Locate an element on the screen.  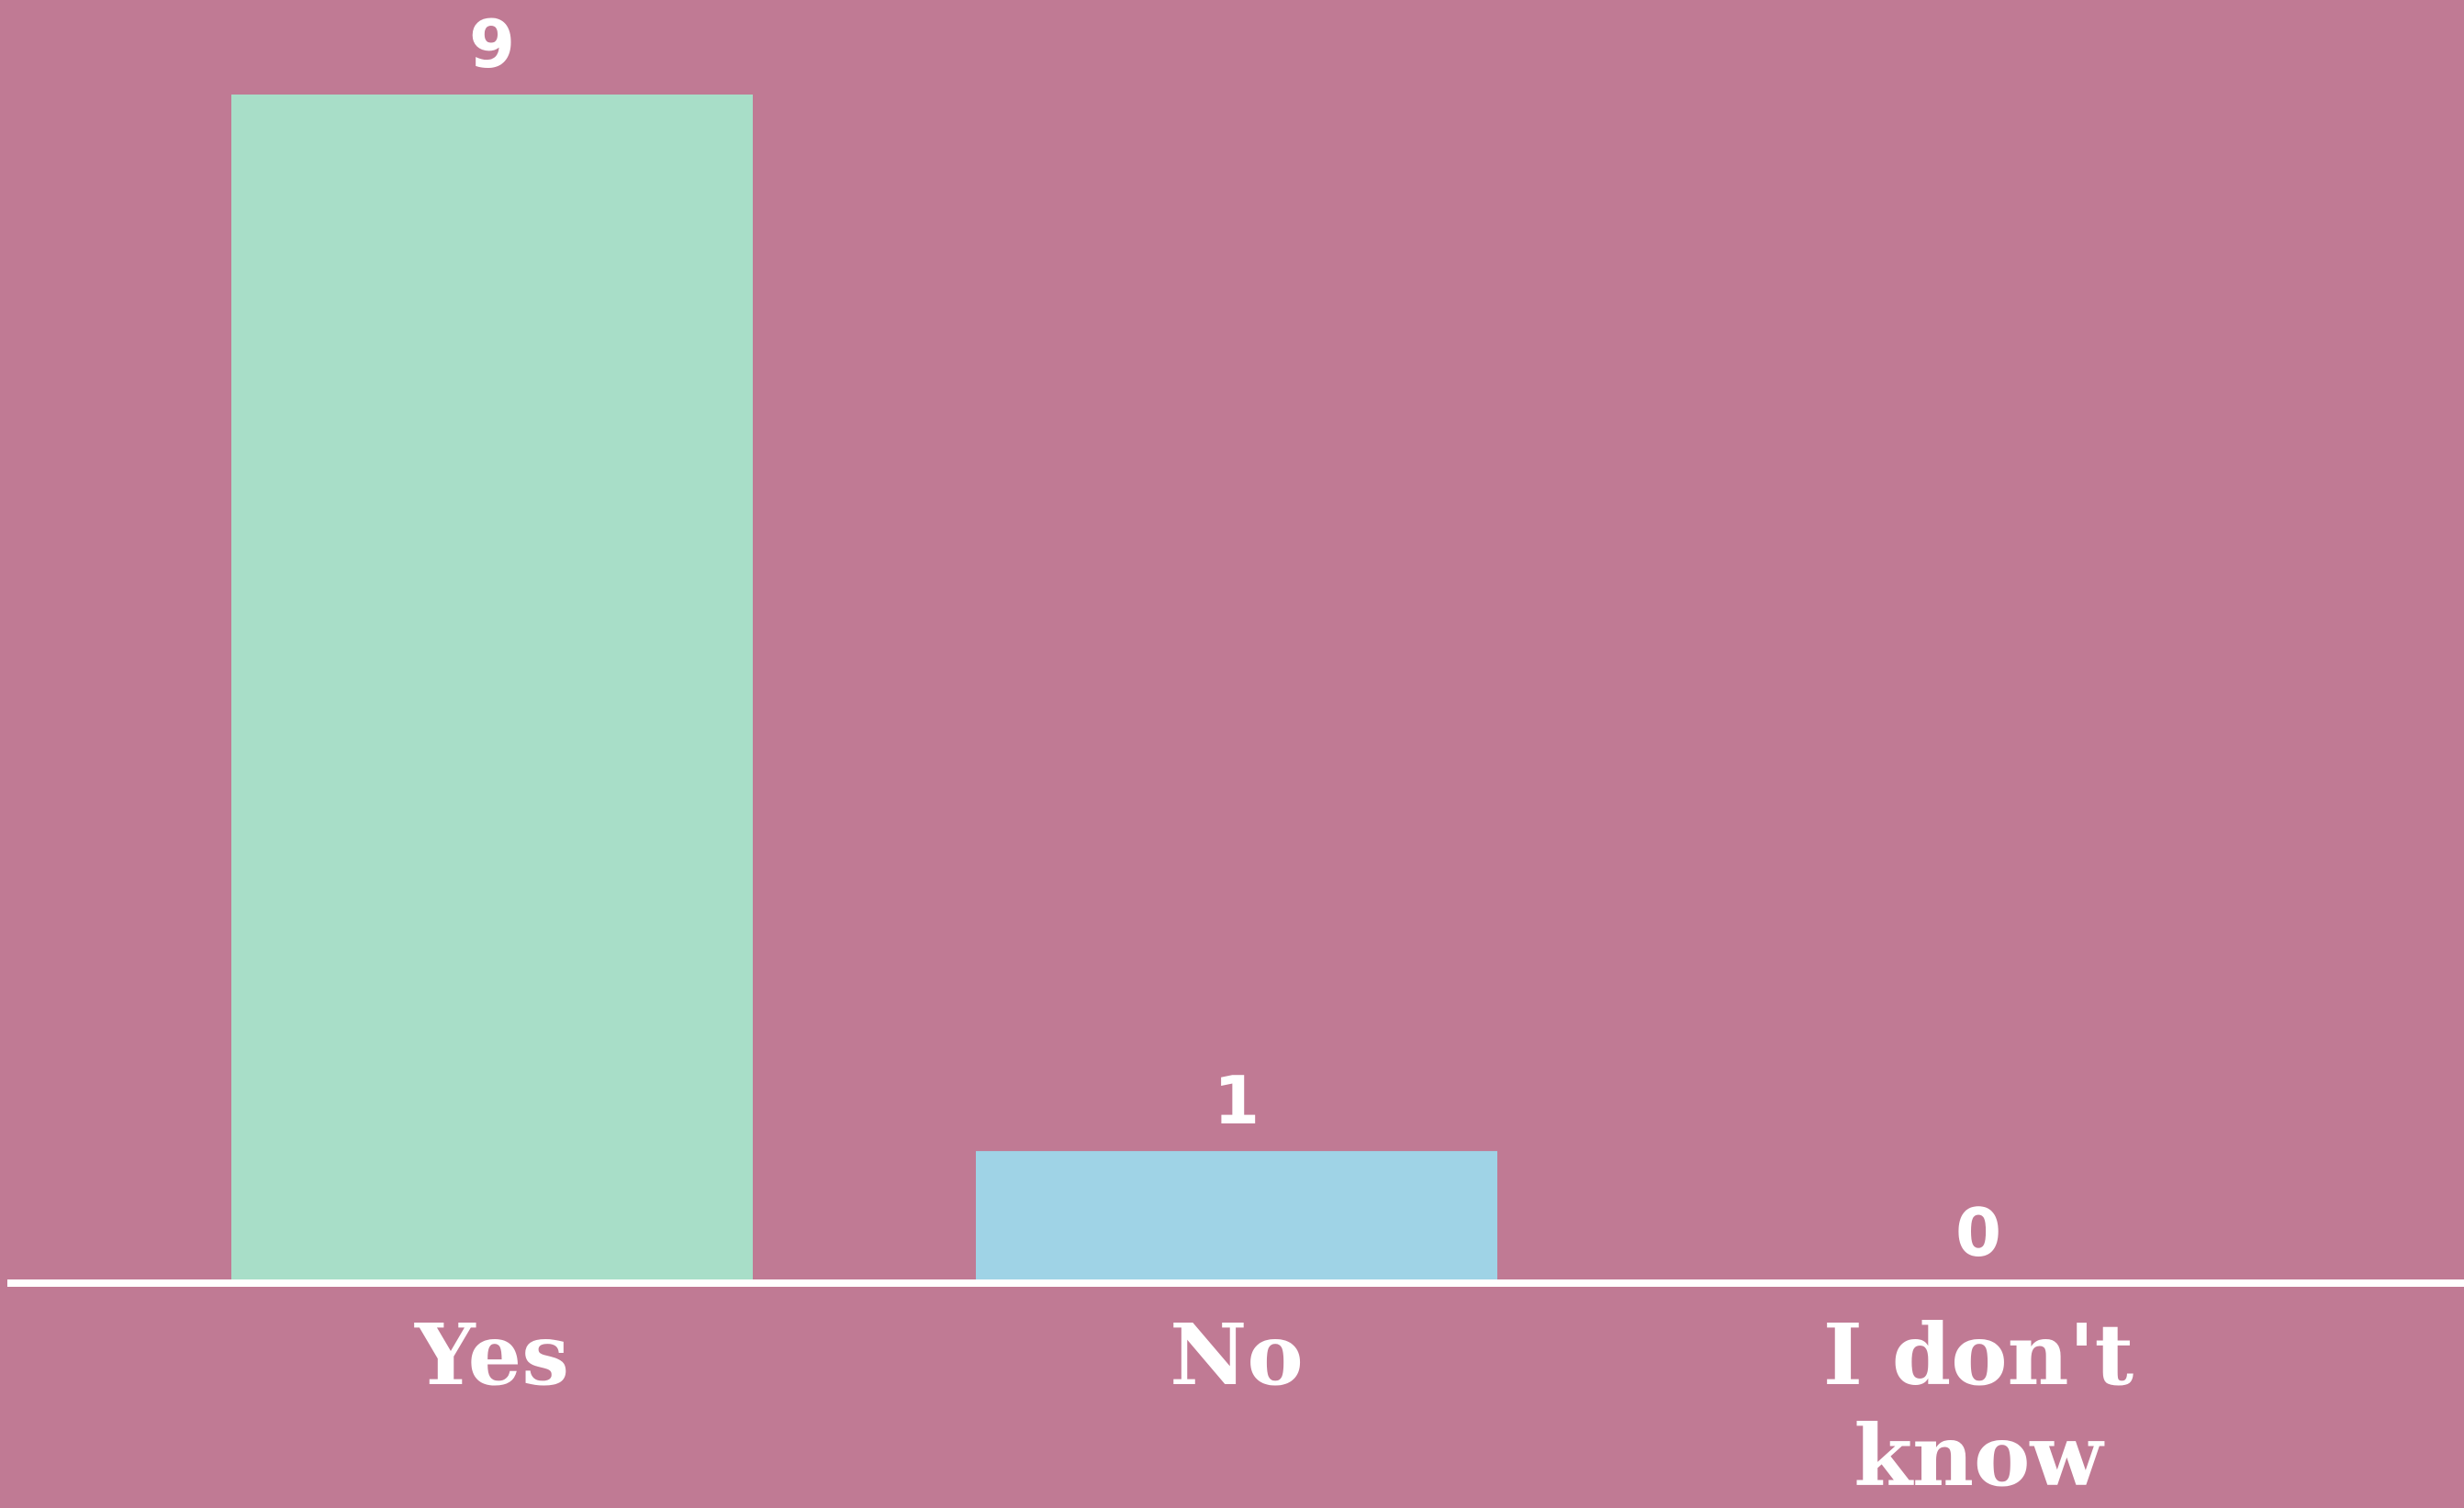
value-label-i-don-t-know: 0 is located at coordinates (1978, 1232).